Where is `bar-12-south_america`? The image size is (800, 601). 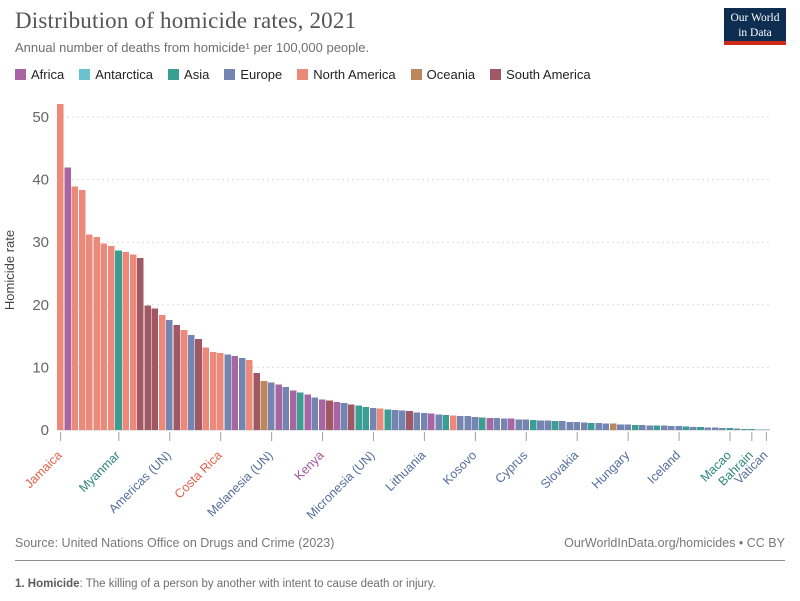
bar-12-south_america is located at coordinates (140, 343).